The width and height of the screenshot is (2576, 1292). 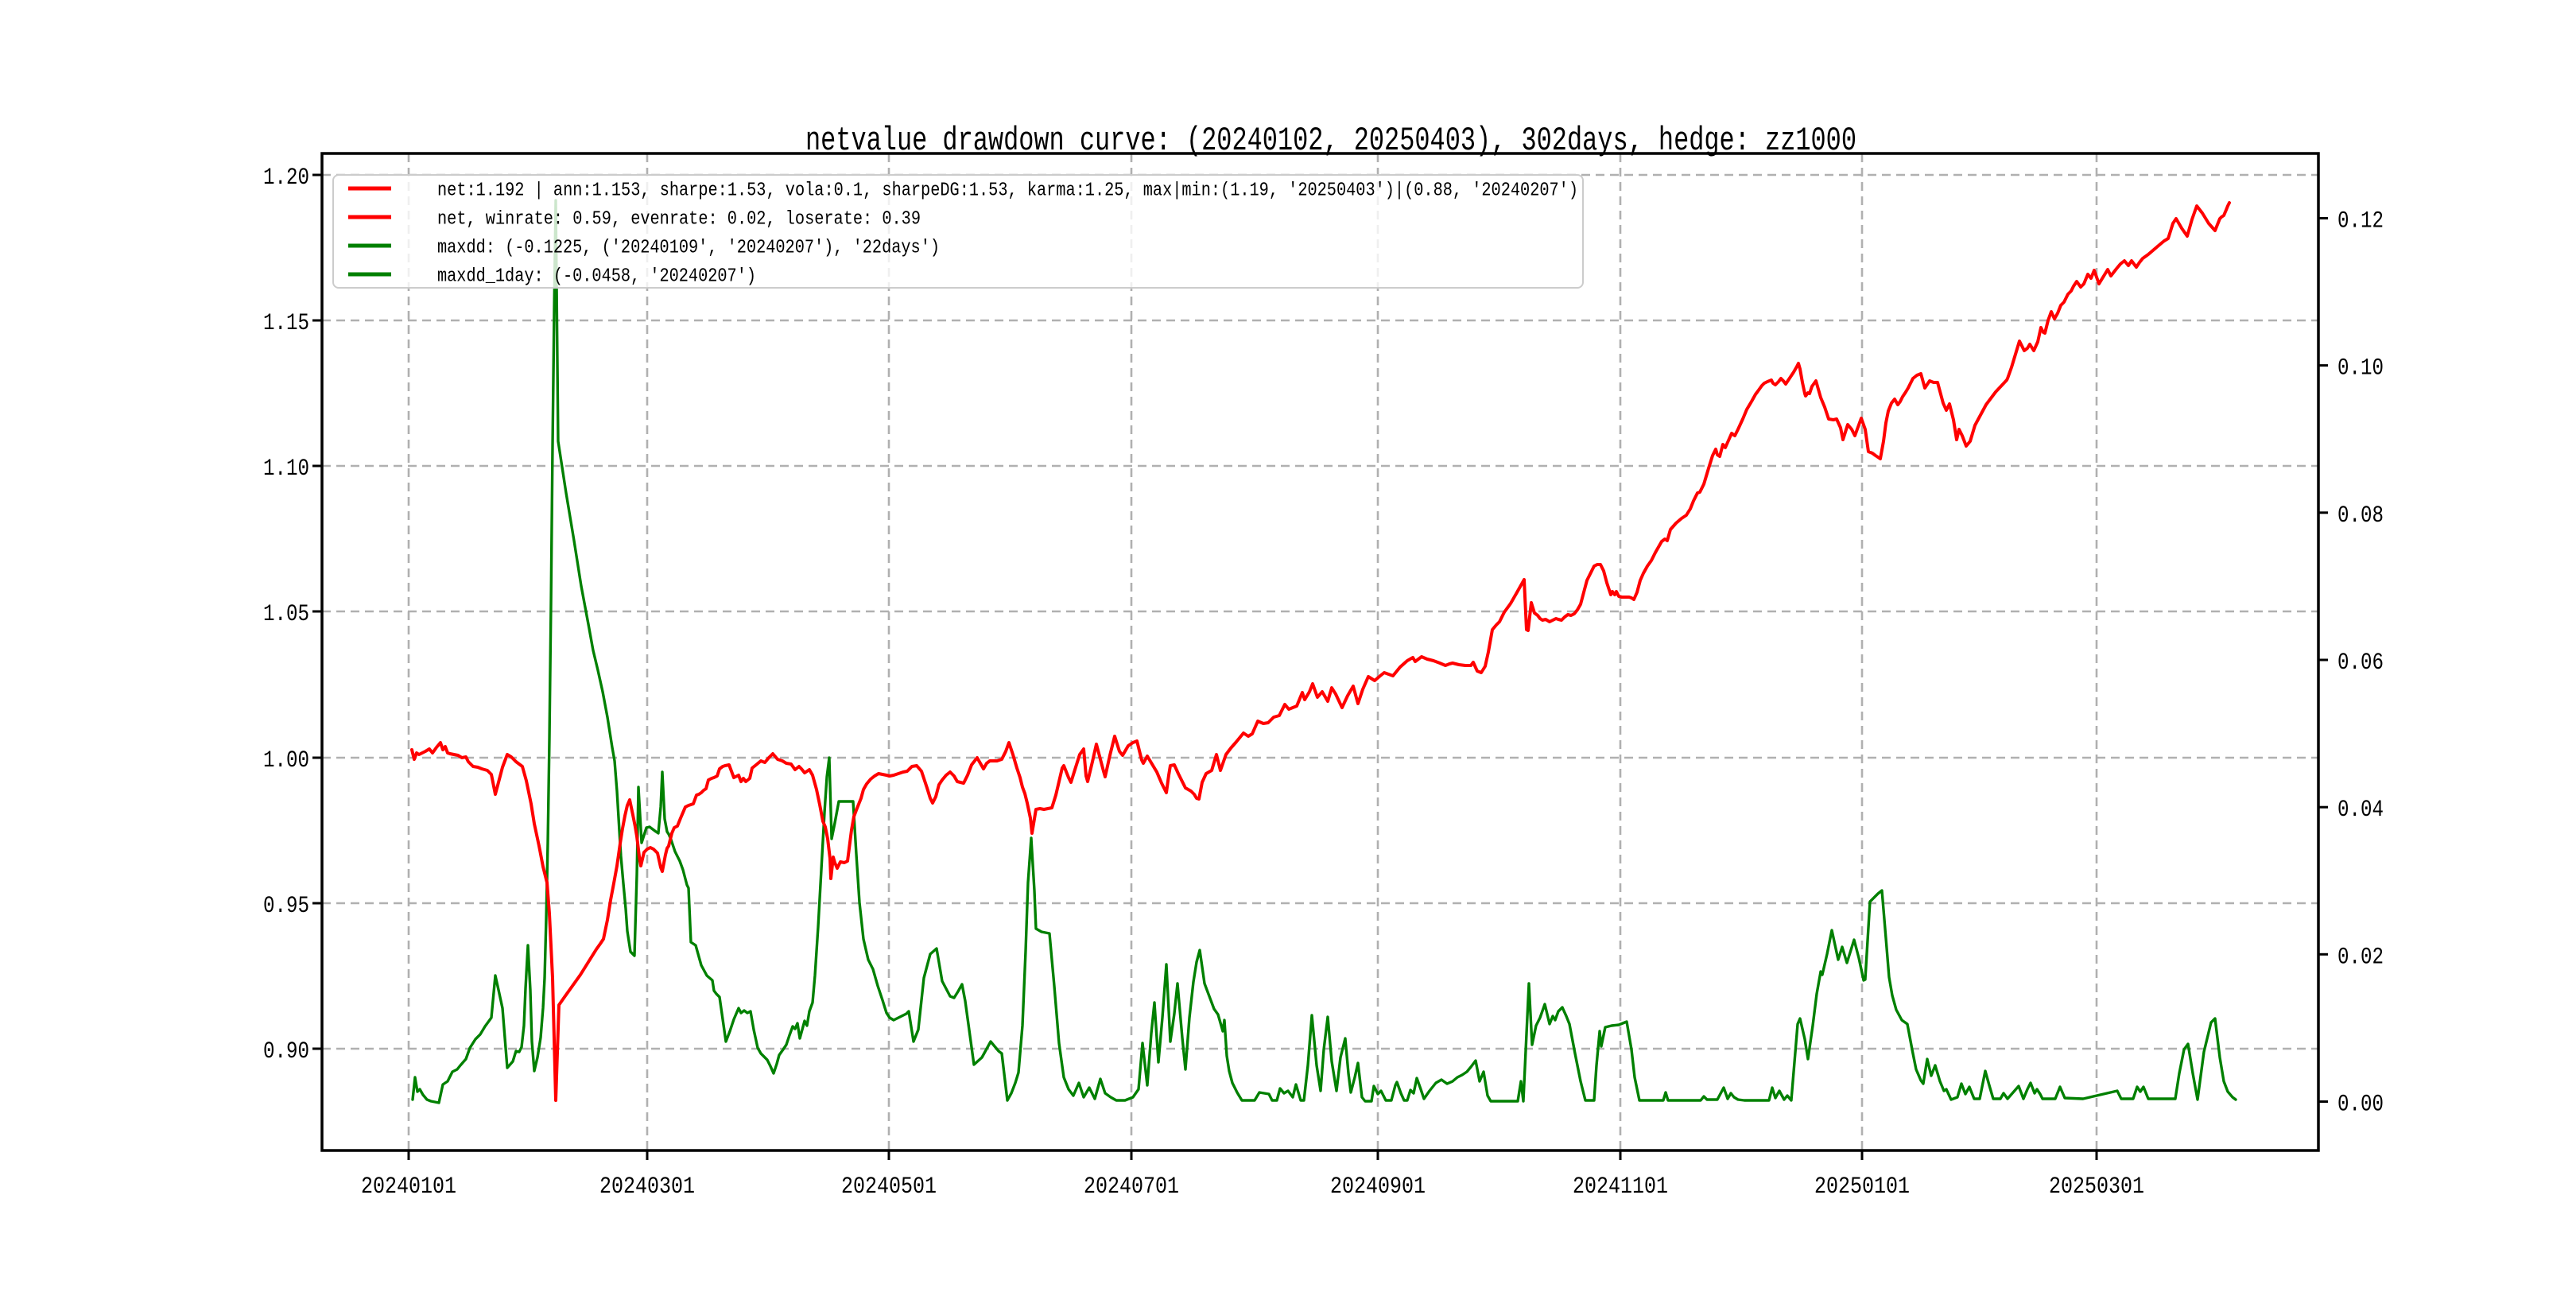 I want to click on svg-text: 1.10, so click(x=286, y=470).